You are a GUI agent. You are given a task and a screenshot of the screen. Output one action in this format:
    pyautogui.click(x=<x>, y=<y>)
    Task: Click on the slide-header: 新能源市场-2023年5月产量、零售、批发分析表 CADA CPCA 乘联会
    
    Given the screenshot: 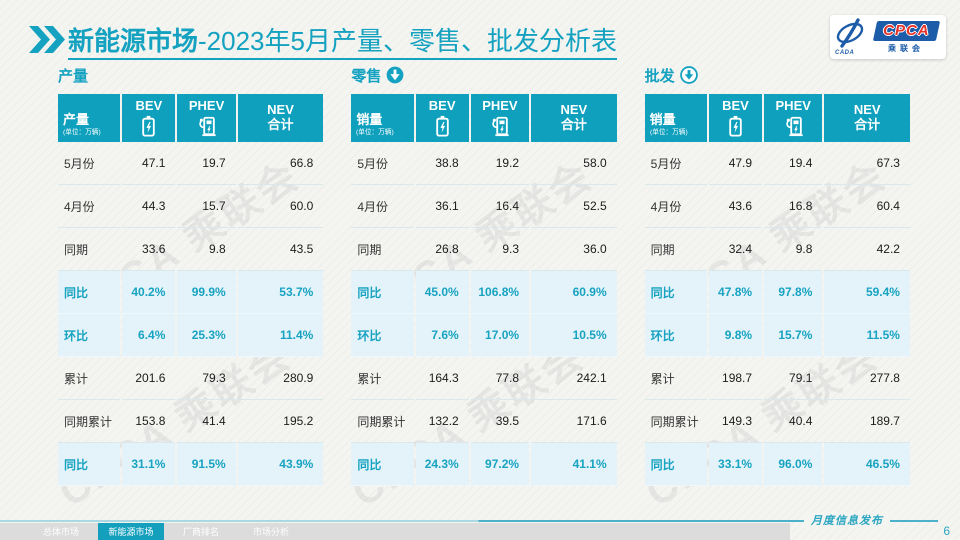 What is the action you would take?
    pyautogui.click(x=480, y=32)
    